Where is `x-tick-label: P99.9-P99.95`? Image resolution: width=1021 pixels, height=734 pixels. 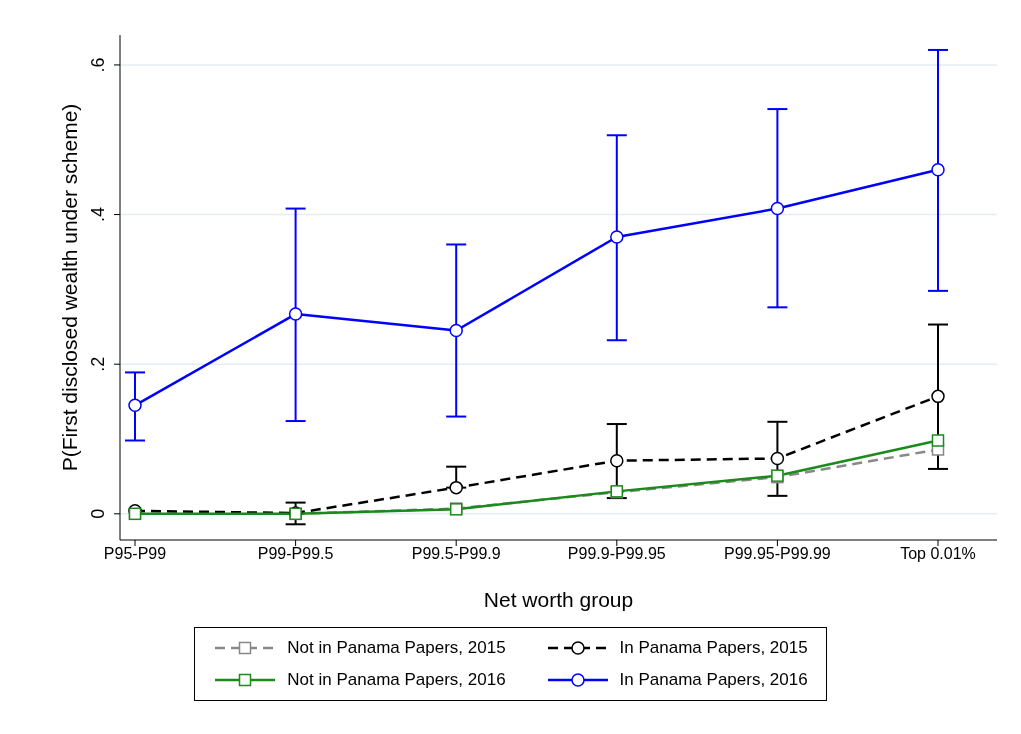 x-tick-label: P99.9-P99.95 is located at coordinates (616, 554).